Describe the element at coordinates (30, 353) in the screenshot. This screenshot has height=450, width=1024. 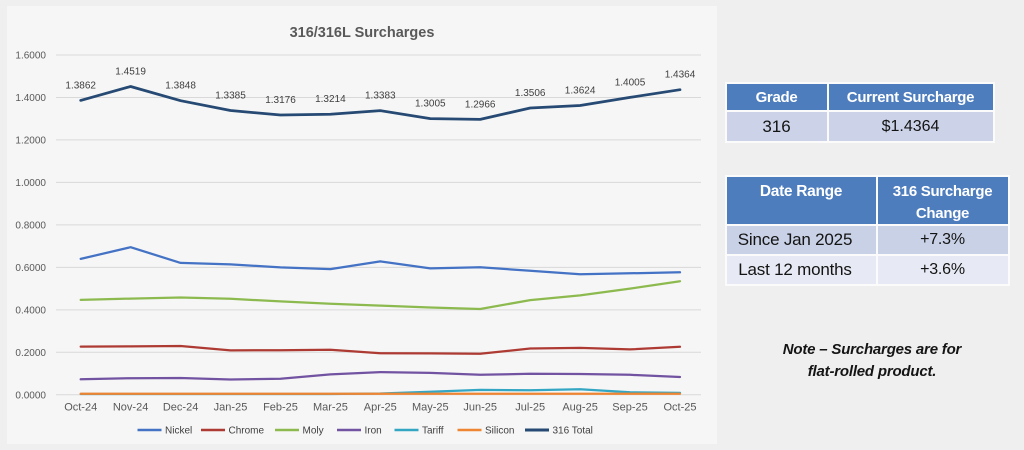
I see `svg-text: 0.2000` at that location.